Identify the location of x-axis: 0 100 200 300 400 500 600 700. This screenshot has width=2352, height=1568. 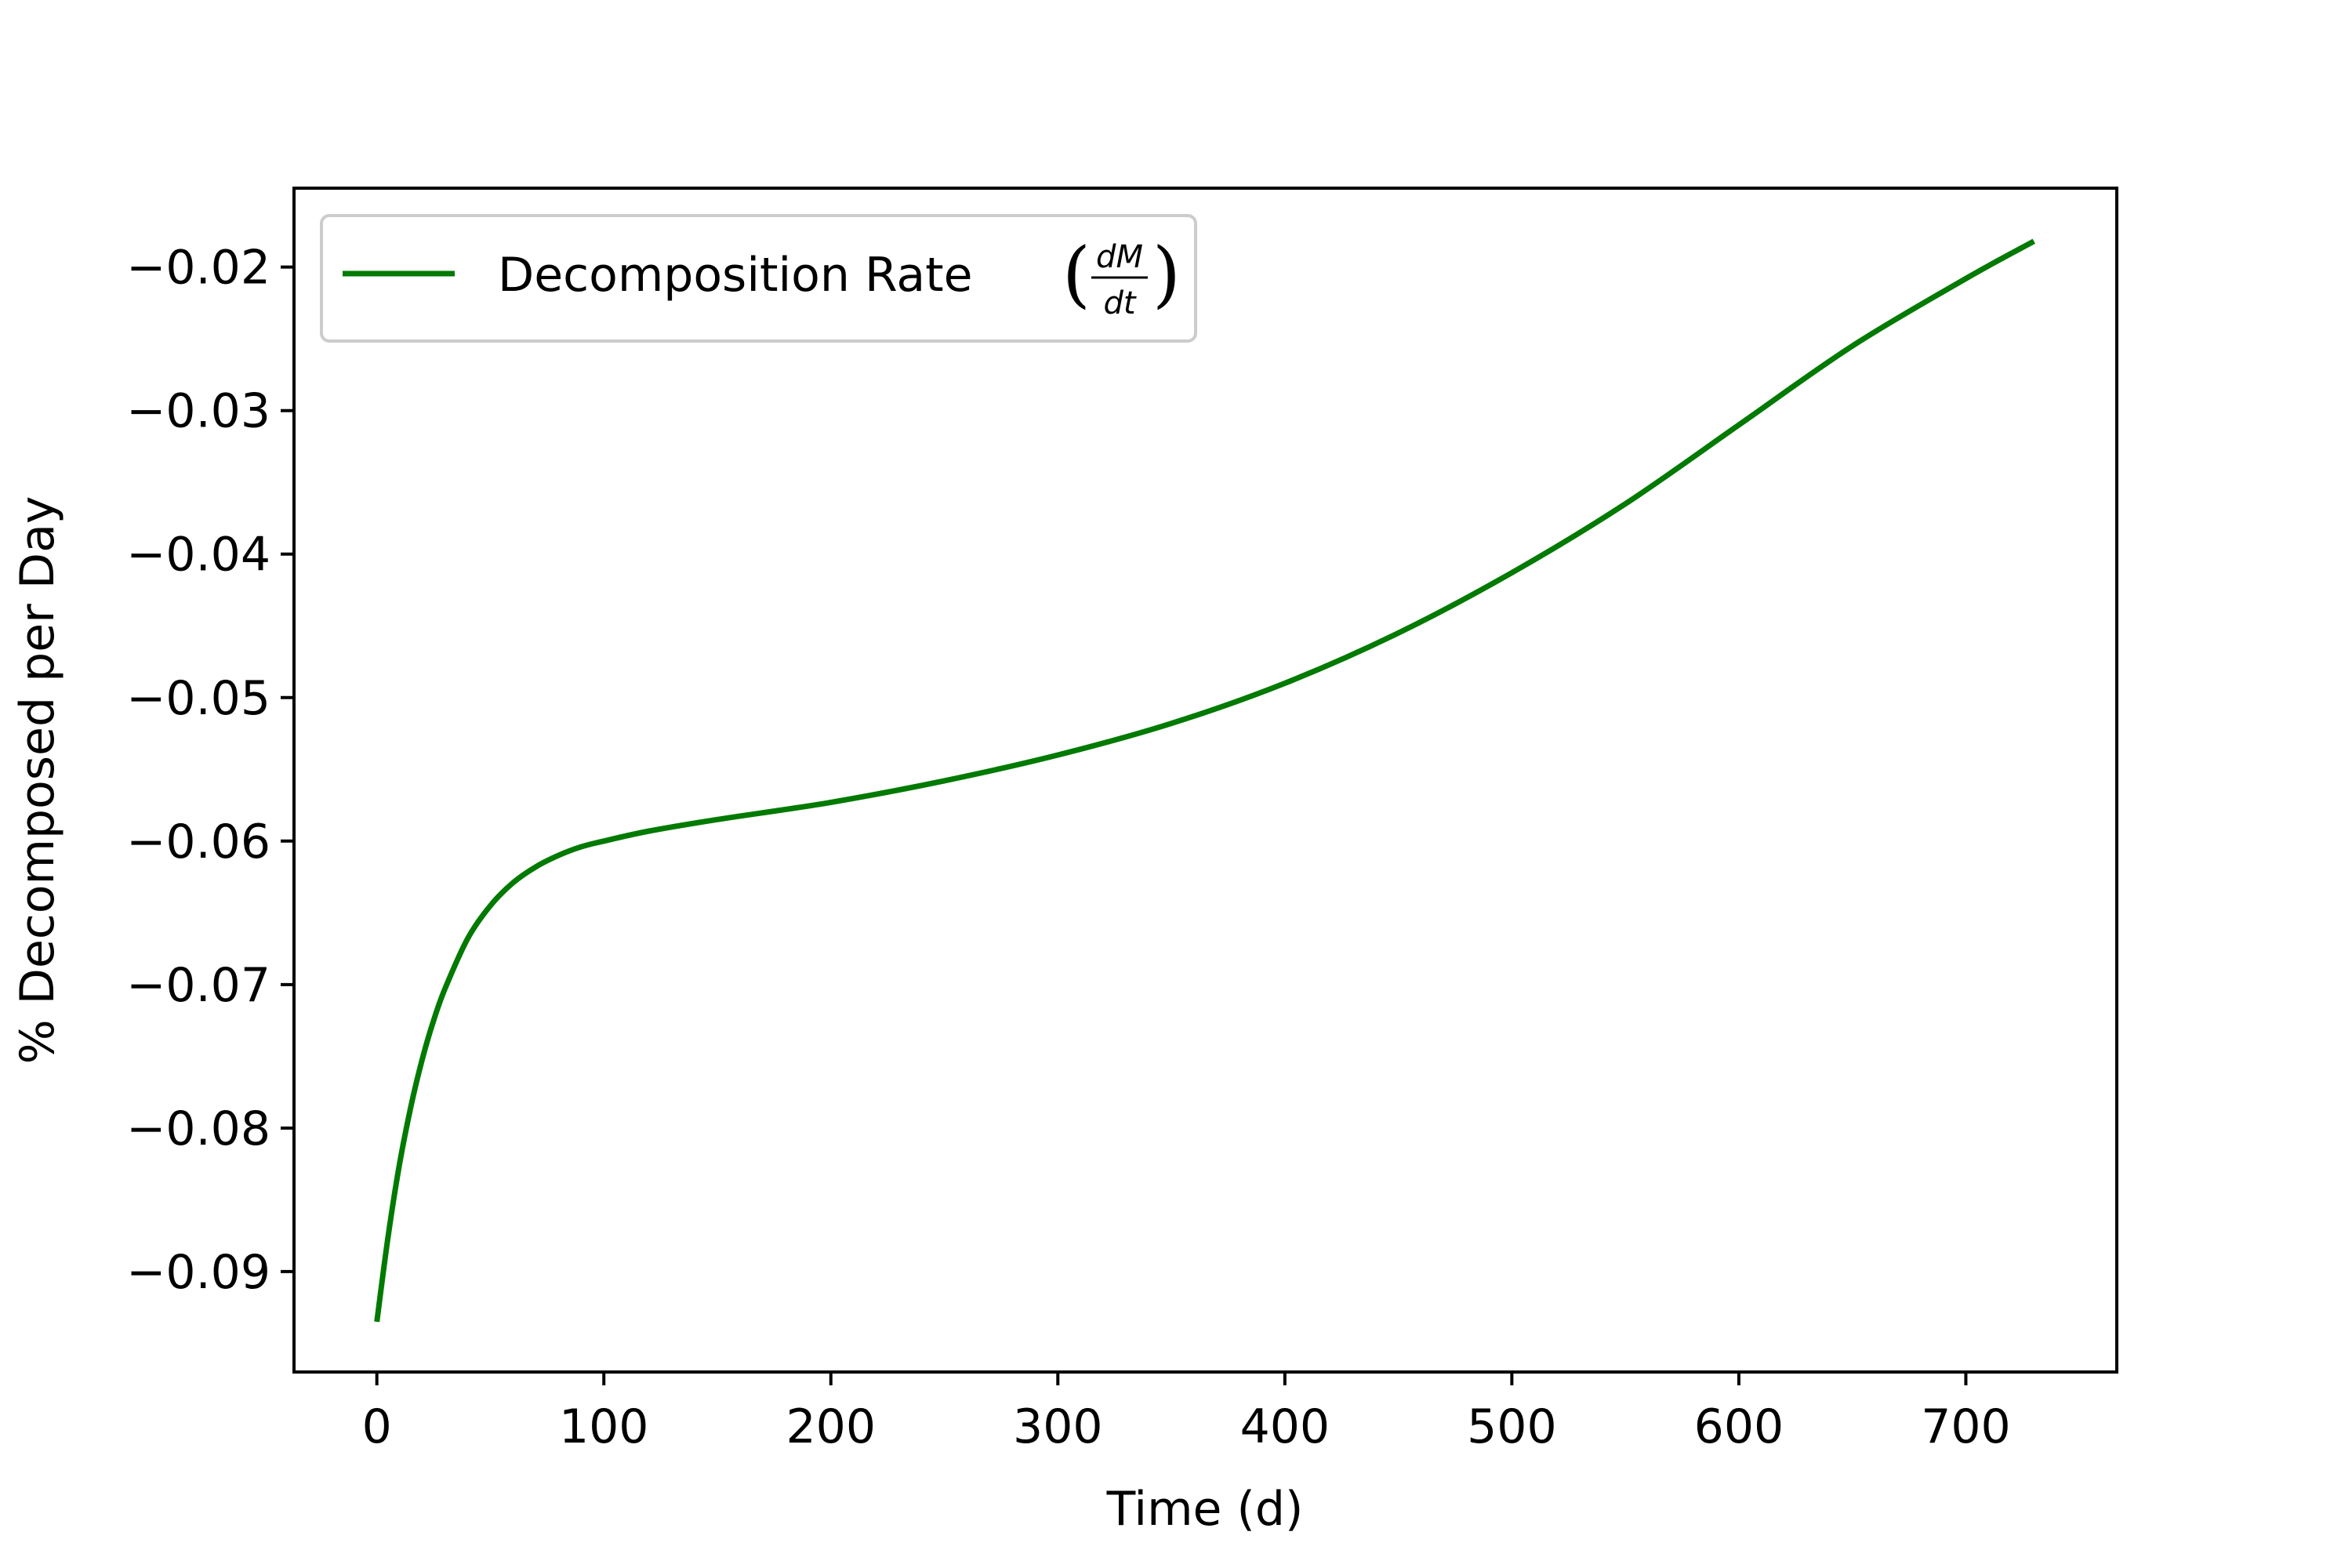
(1186, 1413).